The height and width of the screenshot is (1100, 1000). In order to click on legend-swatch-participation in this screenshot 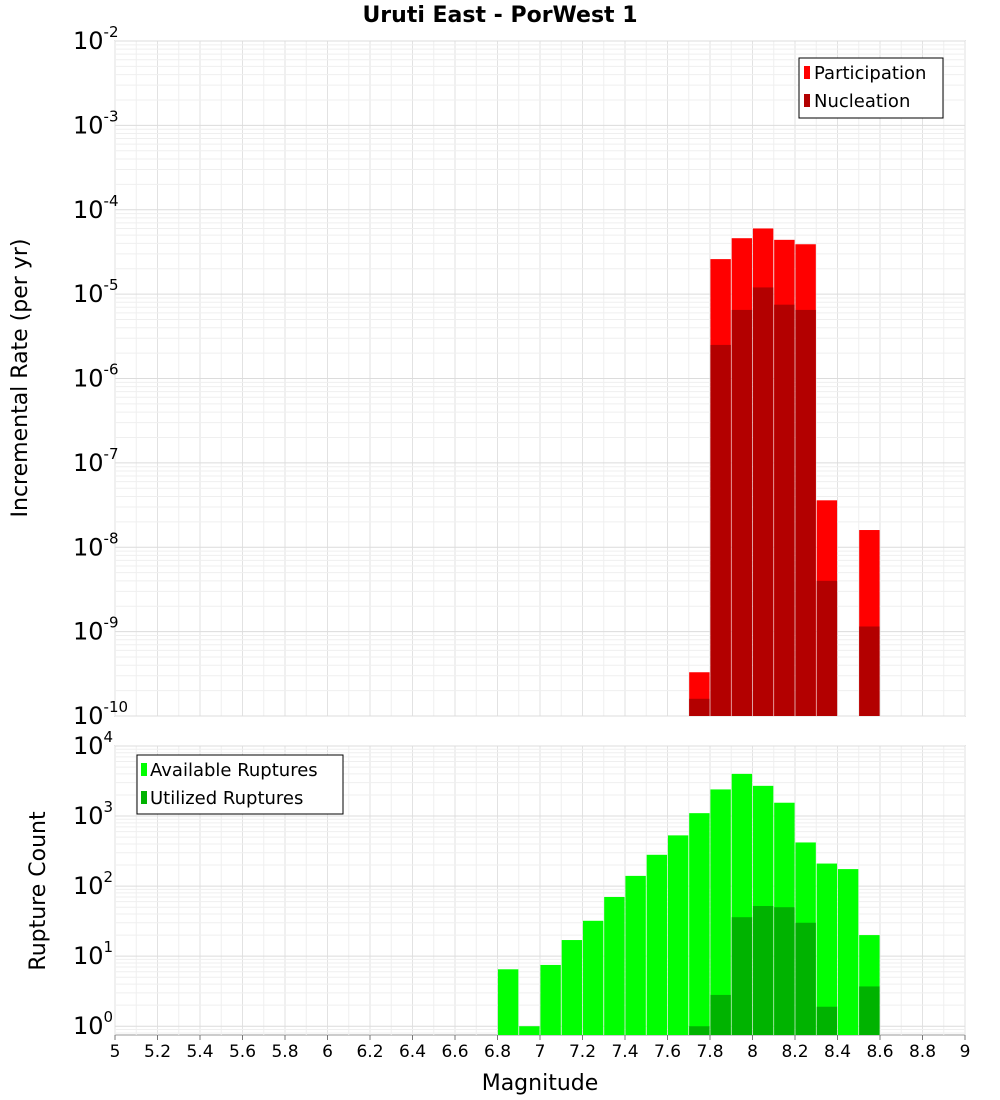, I will do `click(807, 72)`.